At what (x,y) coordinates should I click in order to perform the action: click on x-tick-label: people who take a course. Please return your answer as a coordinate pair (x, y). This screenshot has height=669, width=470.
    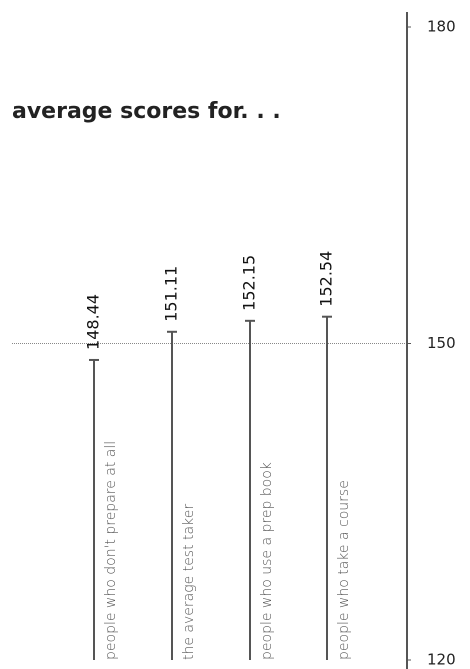
    Looking at the image, I should click on (344, 570).